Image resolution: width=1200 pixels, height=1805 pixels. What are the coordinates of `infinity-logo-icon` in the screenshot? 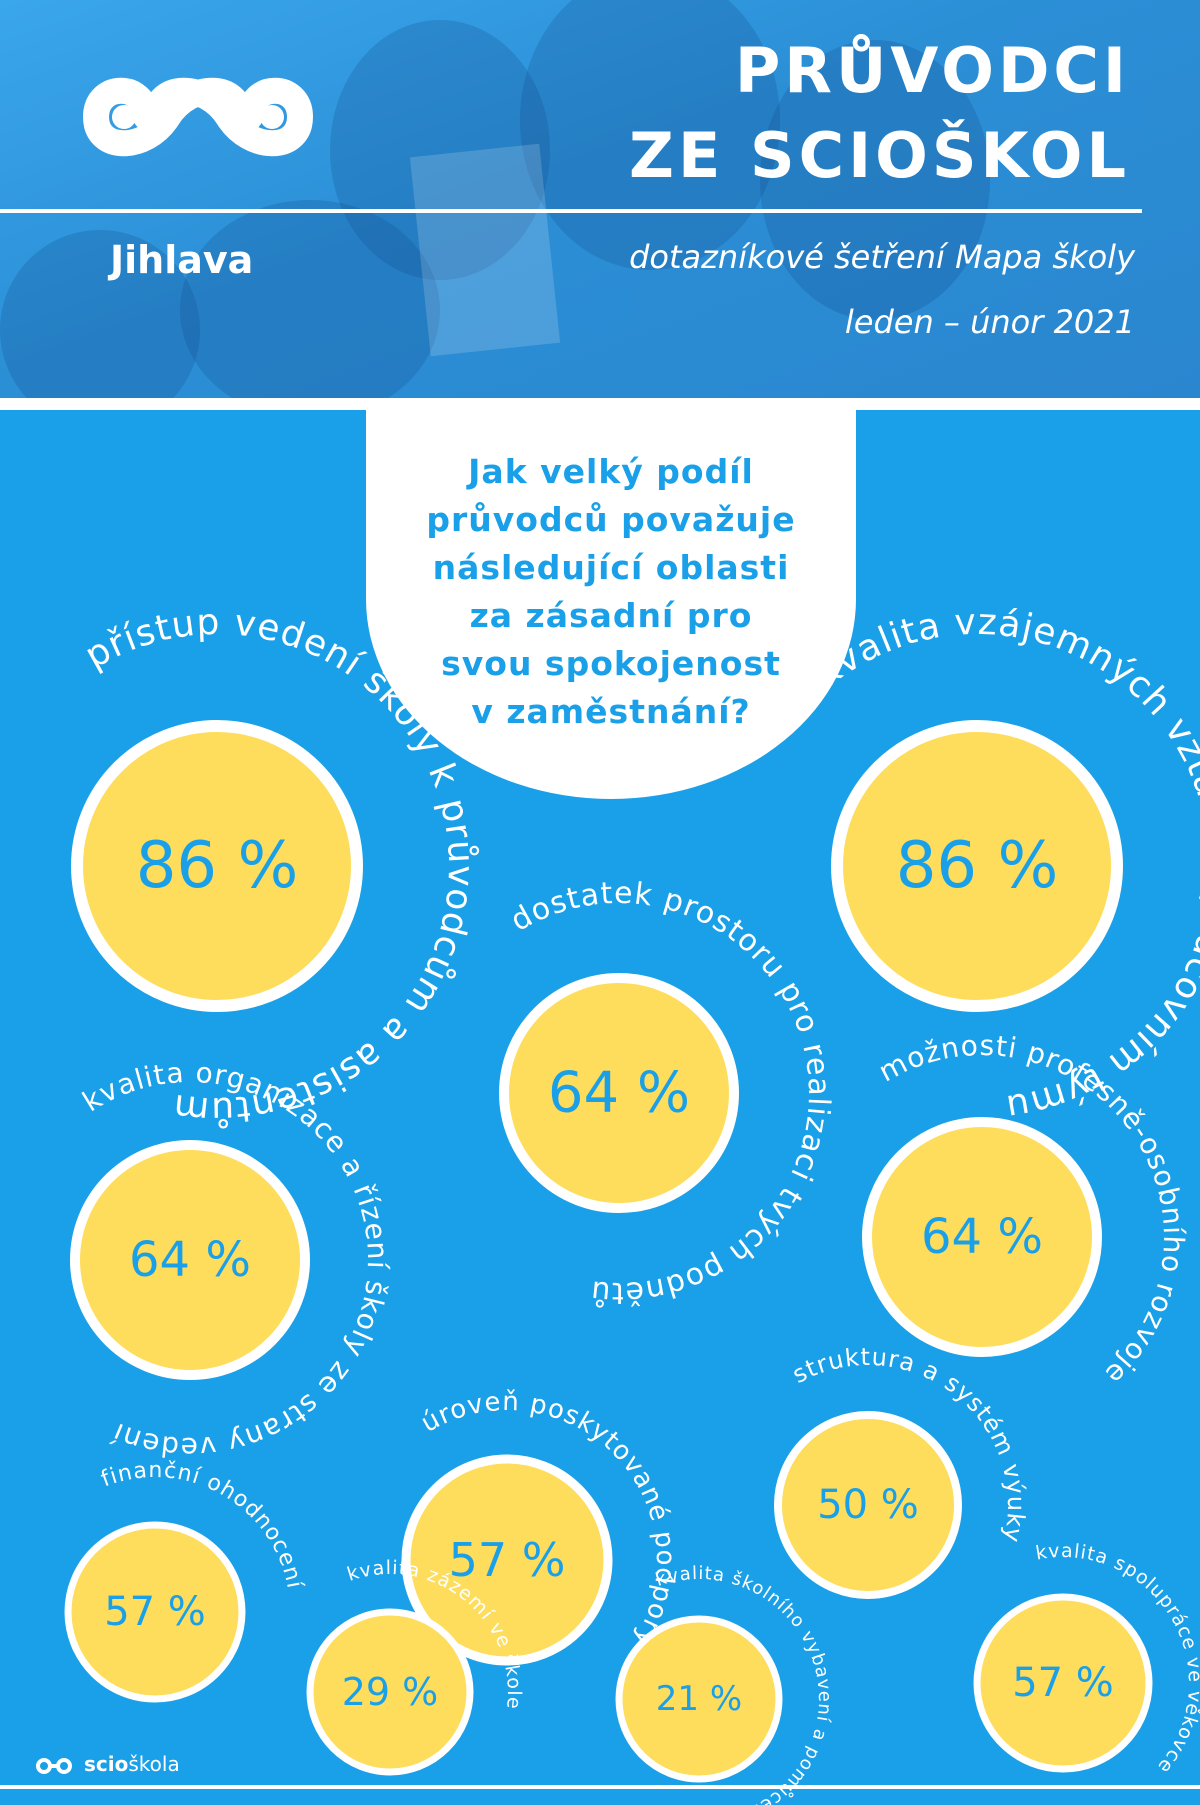 It's located at (198, 117).